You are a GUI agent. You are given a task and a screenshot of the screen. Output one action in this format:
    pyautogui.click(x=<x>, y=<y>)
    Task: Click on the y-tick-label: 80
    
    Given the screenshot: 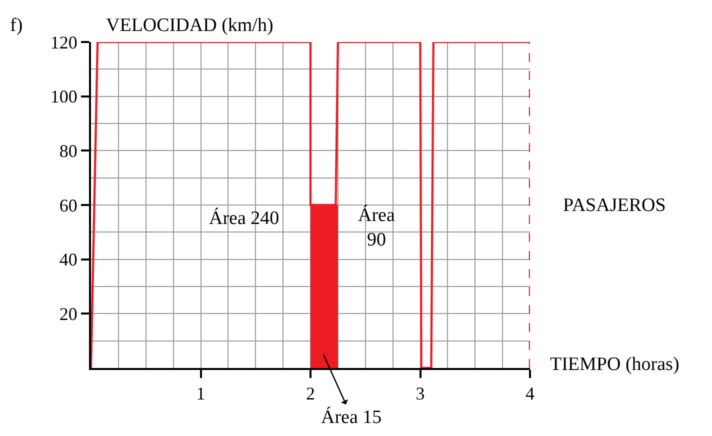 What is the action you would take?
    pyautogui.click(x=68, y=150)
    